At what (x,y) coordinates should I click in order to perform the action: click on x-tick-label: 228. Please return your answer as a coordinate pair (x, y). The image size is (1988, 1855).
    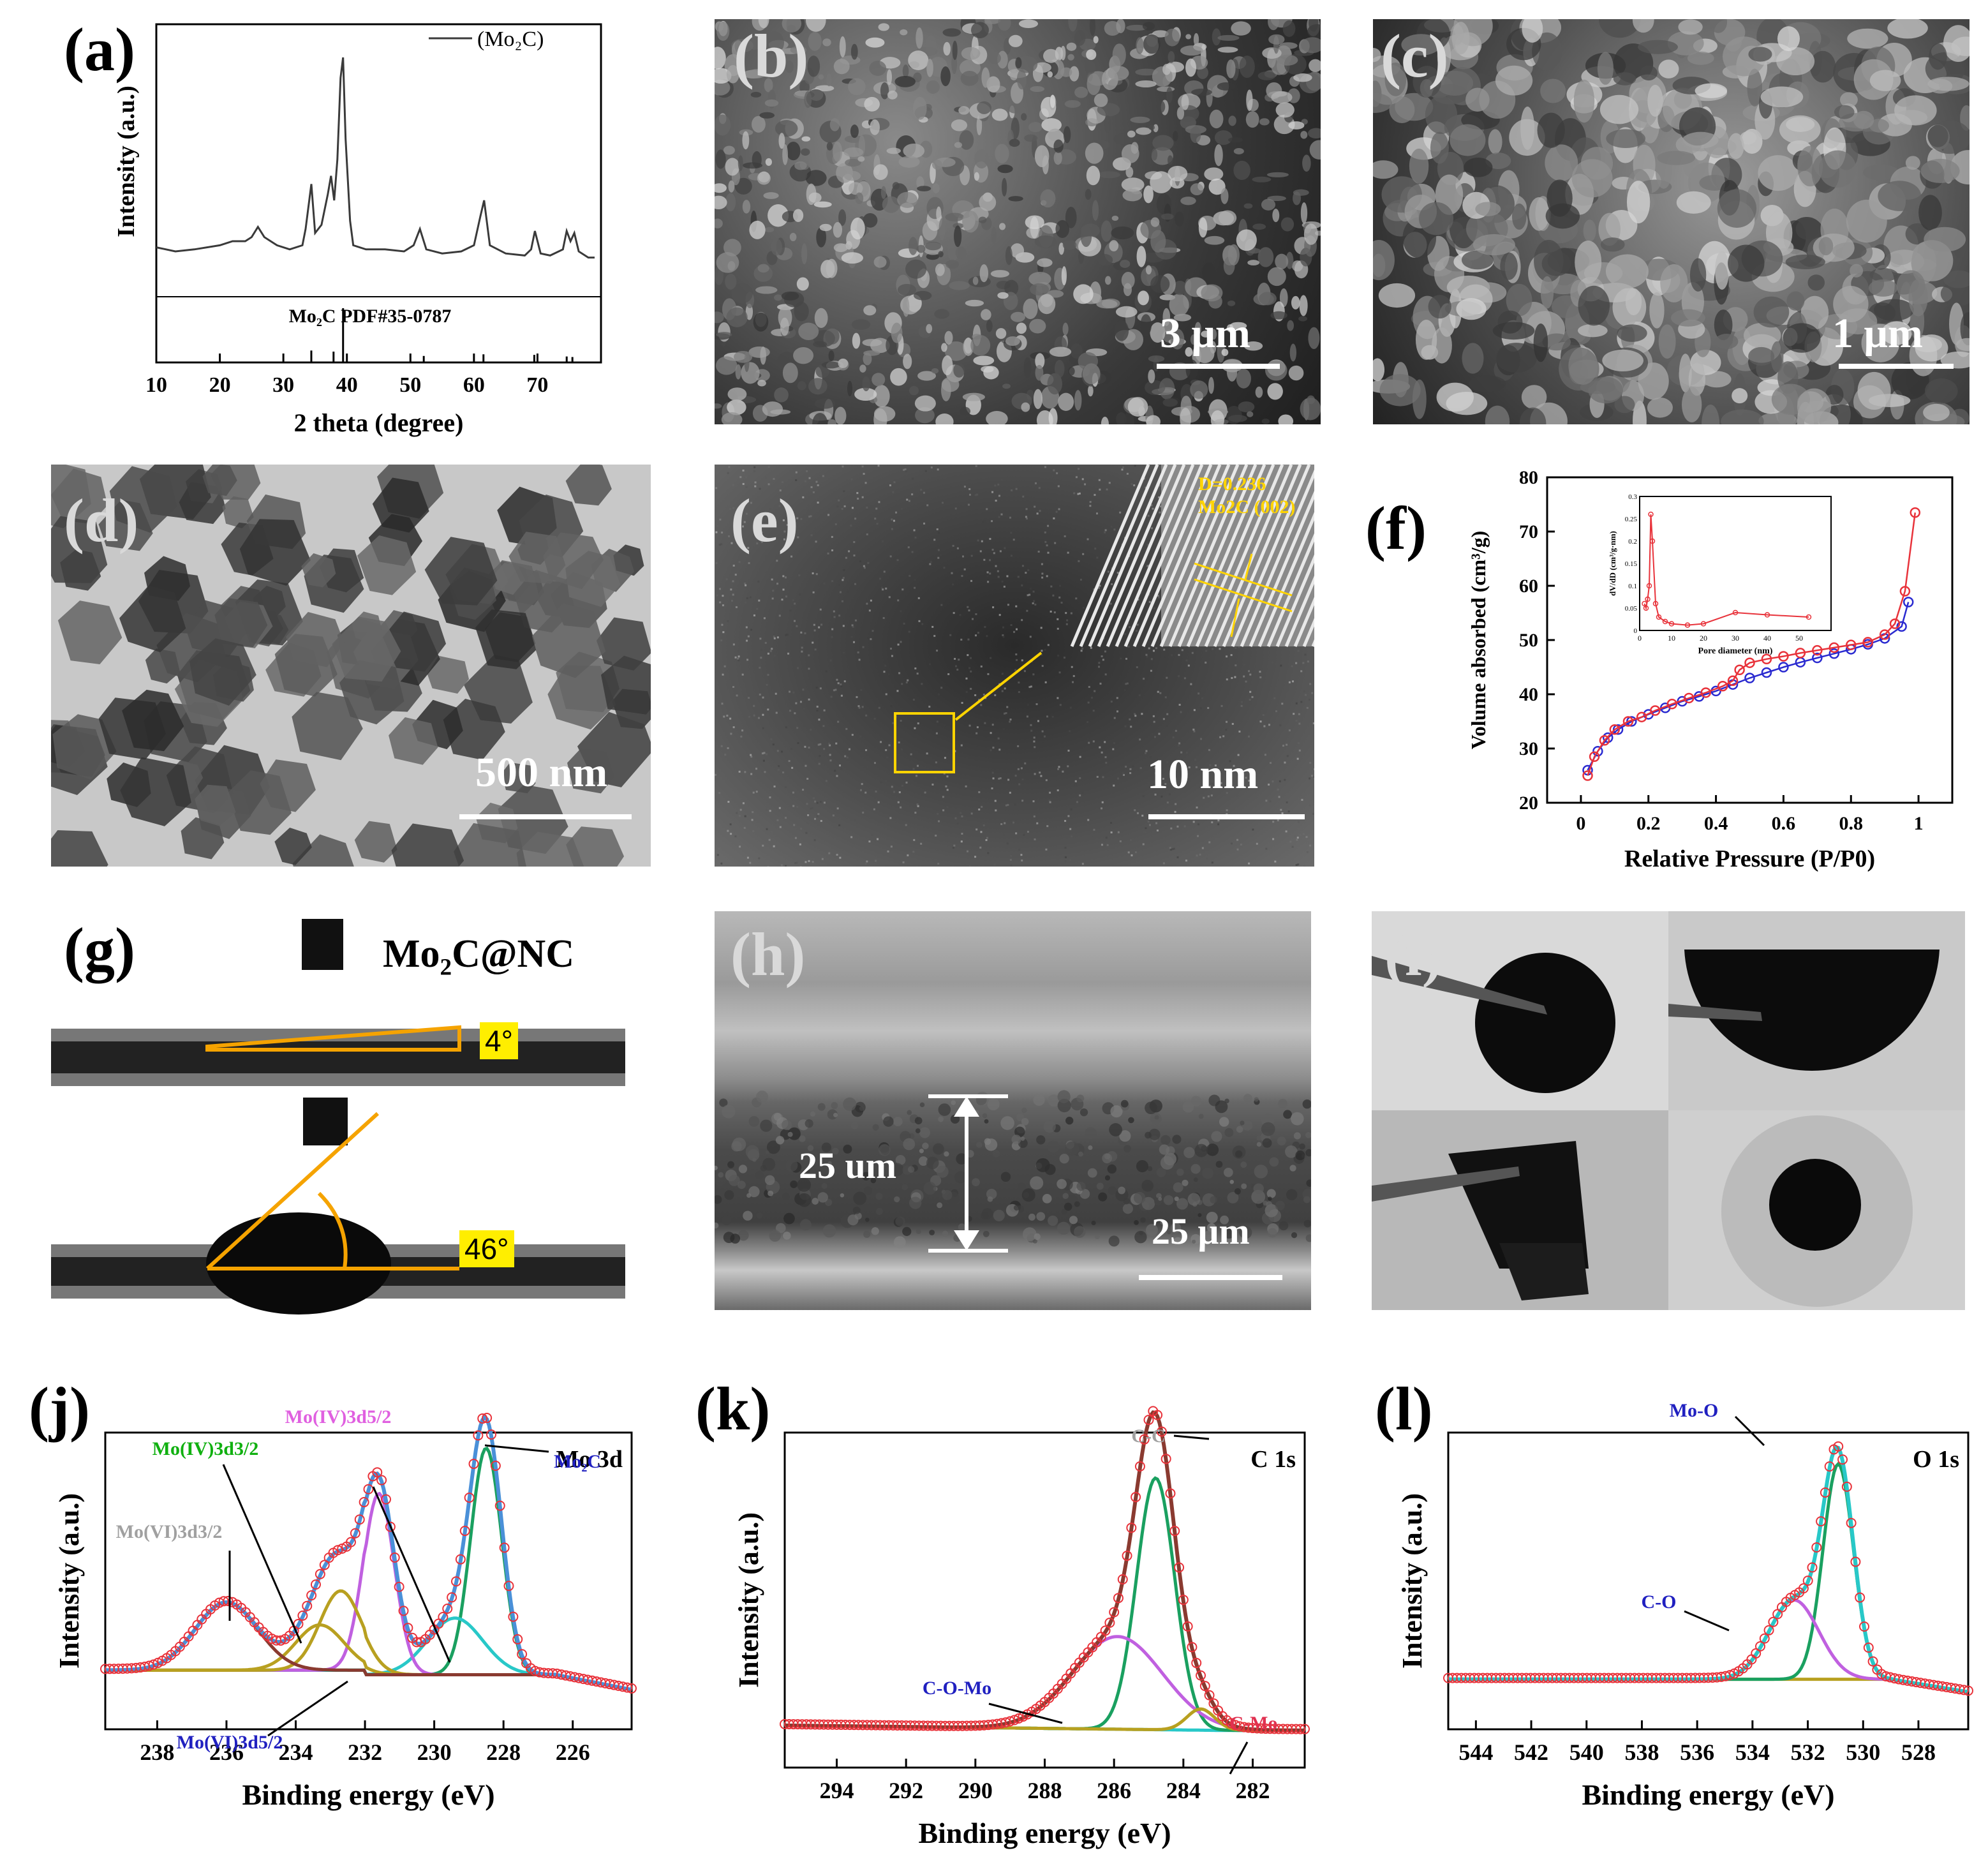
    Looking at the image, I should click on (503, 1753).